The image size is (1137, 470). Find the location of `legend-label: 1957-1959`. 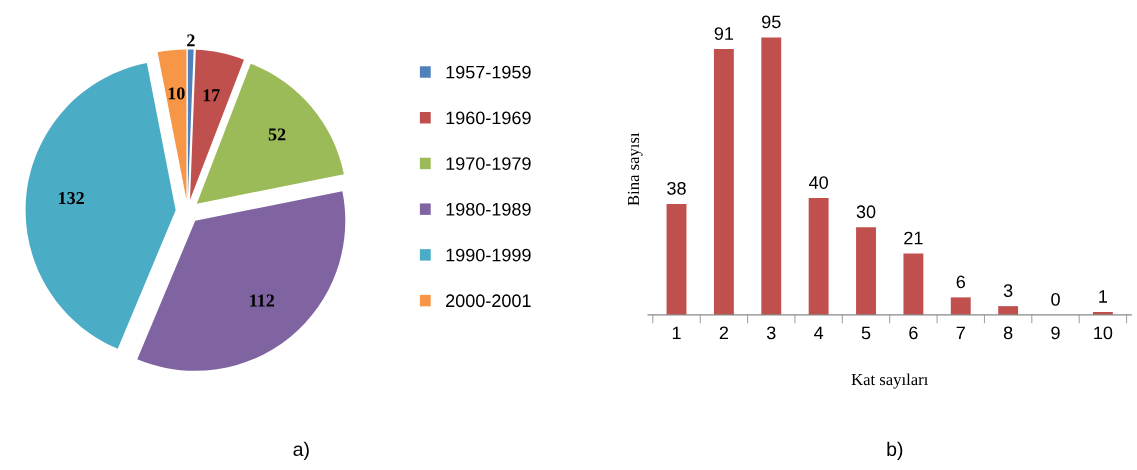

legend-label: 1957-1959 is located at coordinates (488, 72).